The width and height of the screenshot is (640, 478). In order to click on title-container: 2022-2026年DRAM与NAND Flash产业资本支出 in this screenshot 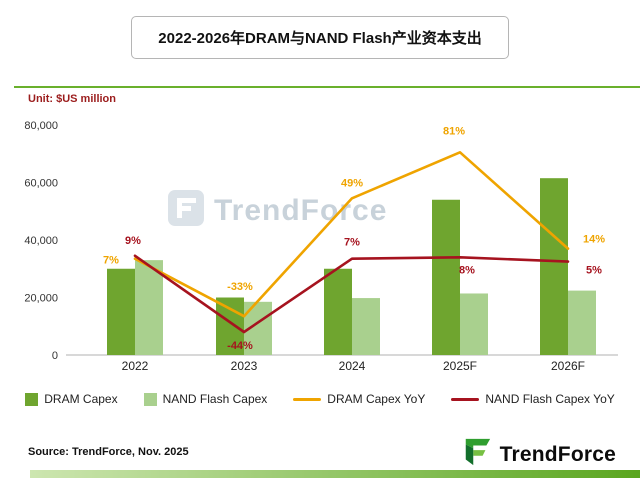, I will do `click(320, 37)`.